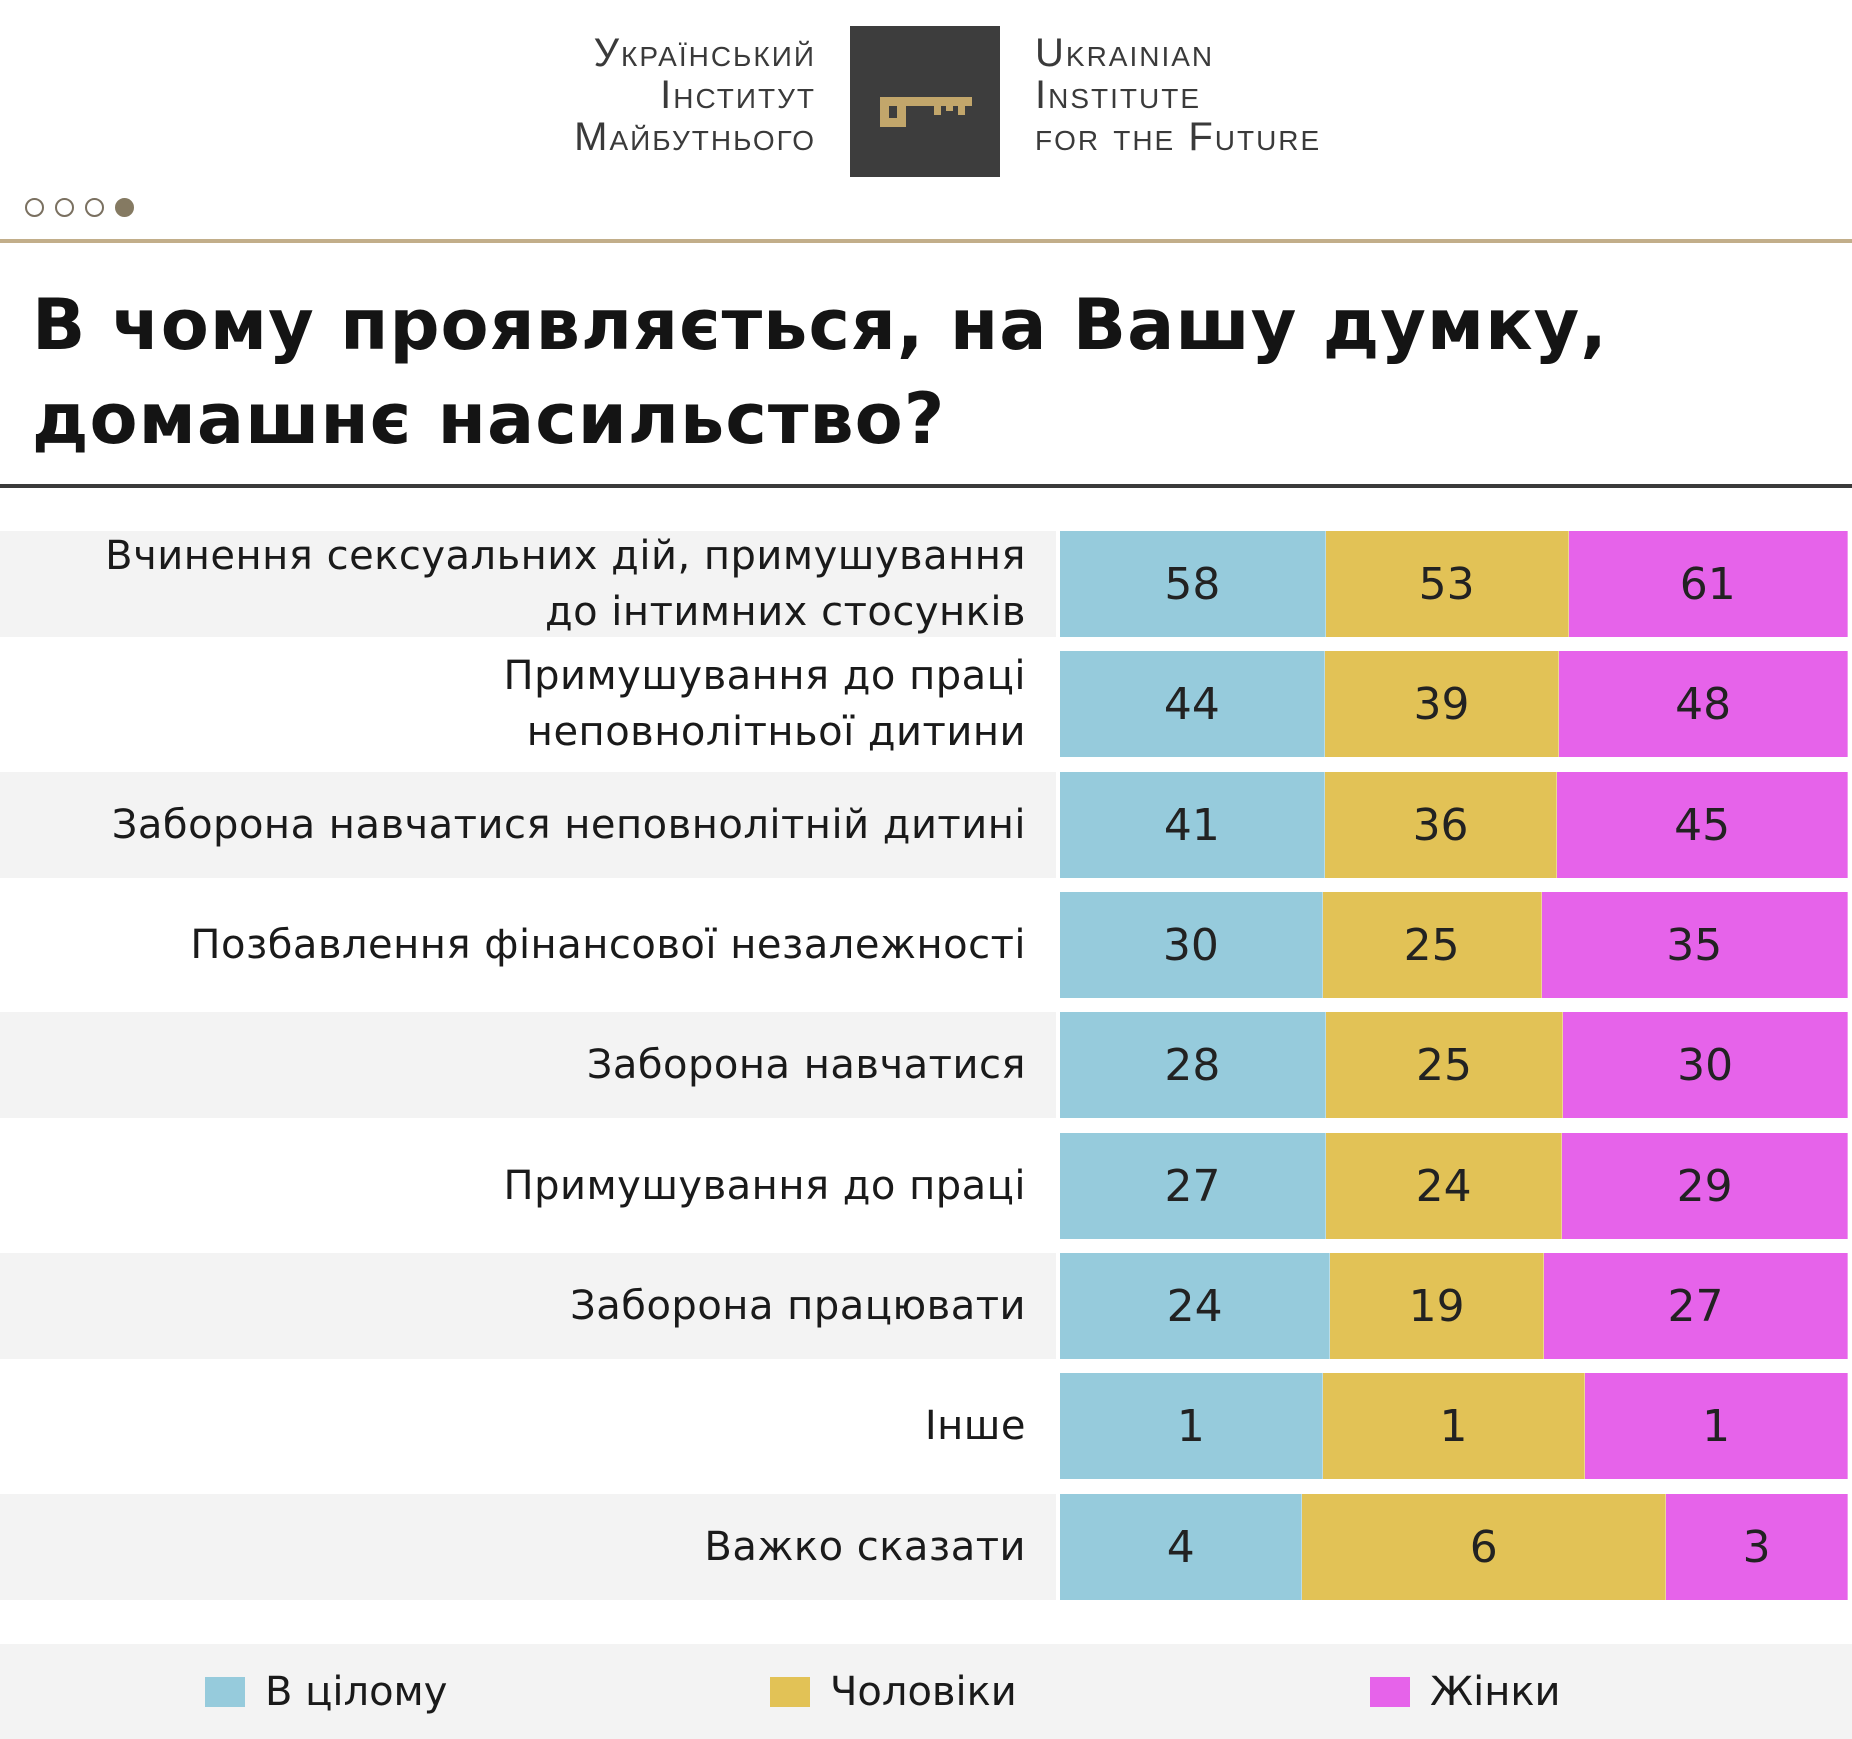 The width and height of the screenshot is (1852, 1739). What do you see at coordinates (1437, 1306) in the screenshot?
I see `bar-segment-men: 19` at bounding box center [1437, 1306].